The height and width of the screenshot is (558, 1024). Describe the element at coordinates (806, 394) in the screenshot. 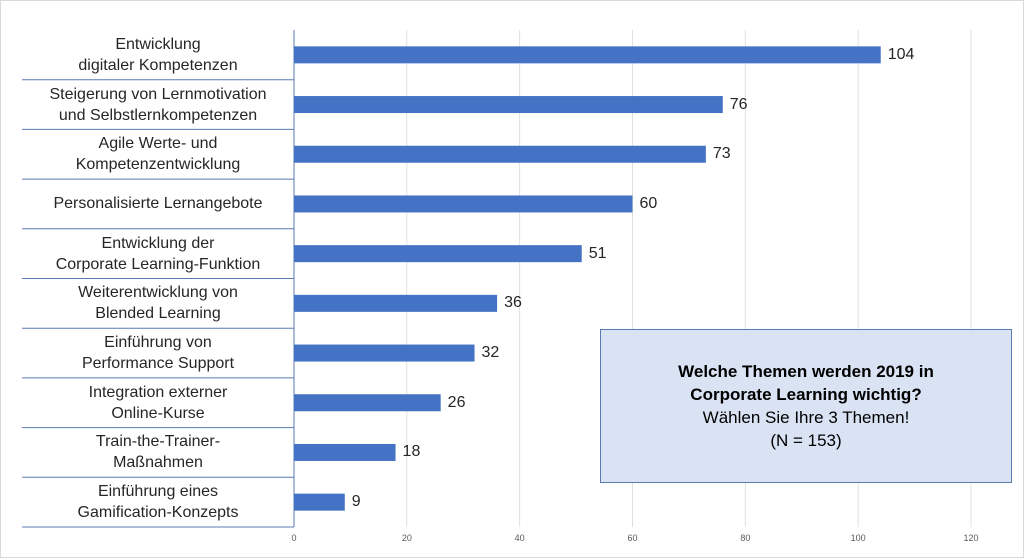

I see `info-question-line-2: Corporate Learning wichtig?` at that location.